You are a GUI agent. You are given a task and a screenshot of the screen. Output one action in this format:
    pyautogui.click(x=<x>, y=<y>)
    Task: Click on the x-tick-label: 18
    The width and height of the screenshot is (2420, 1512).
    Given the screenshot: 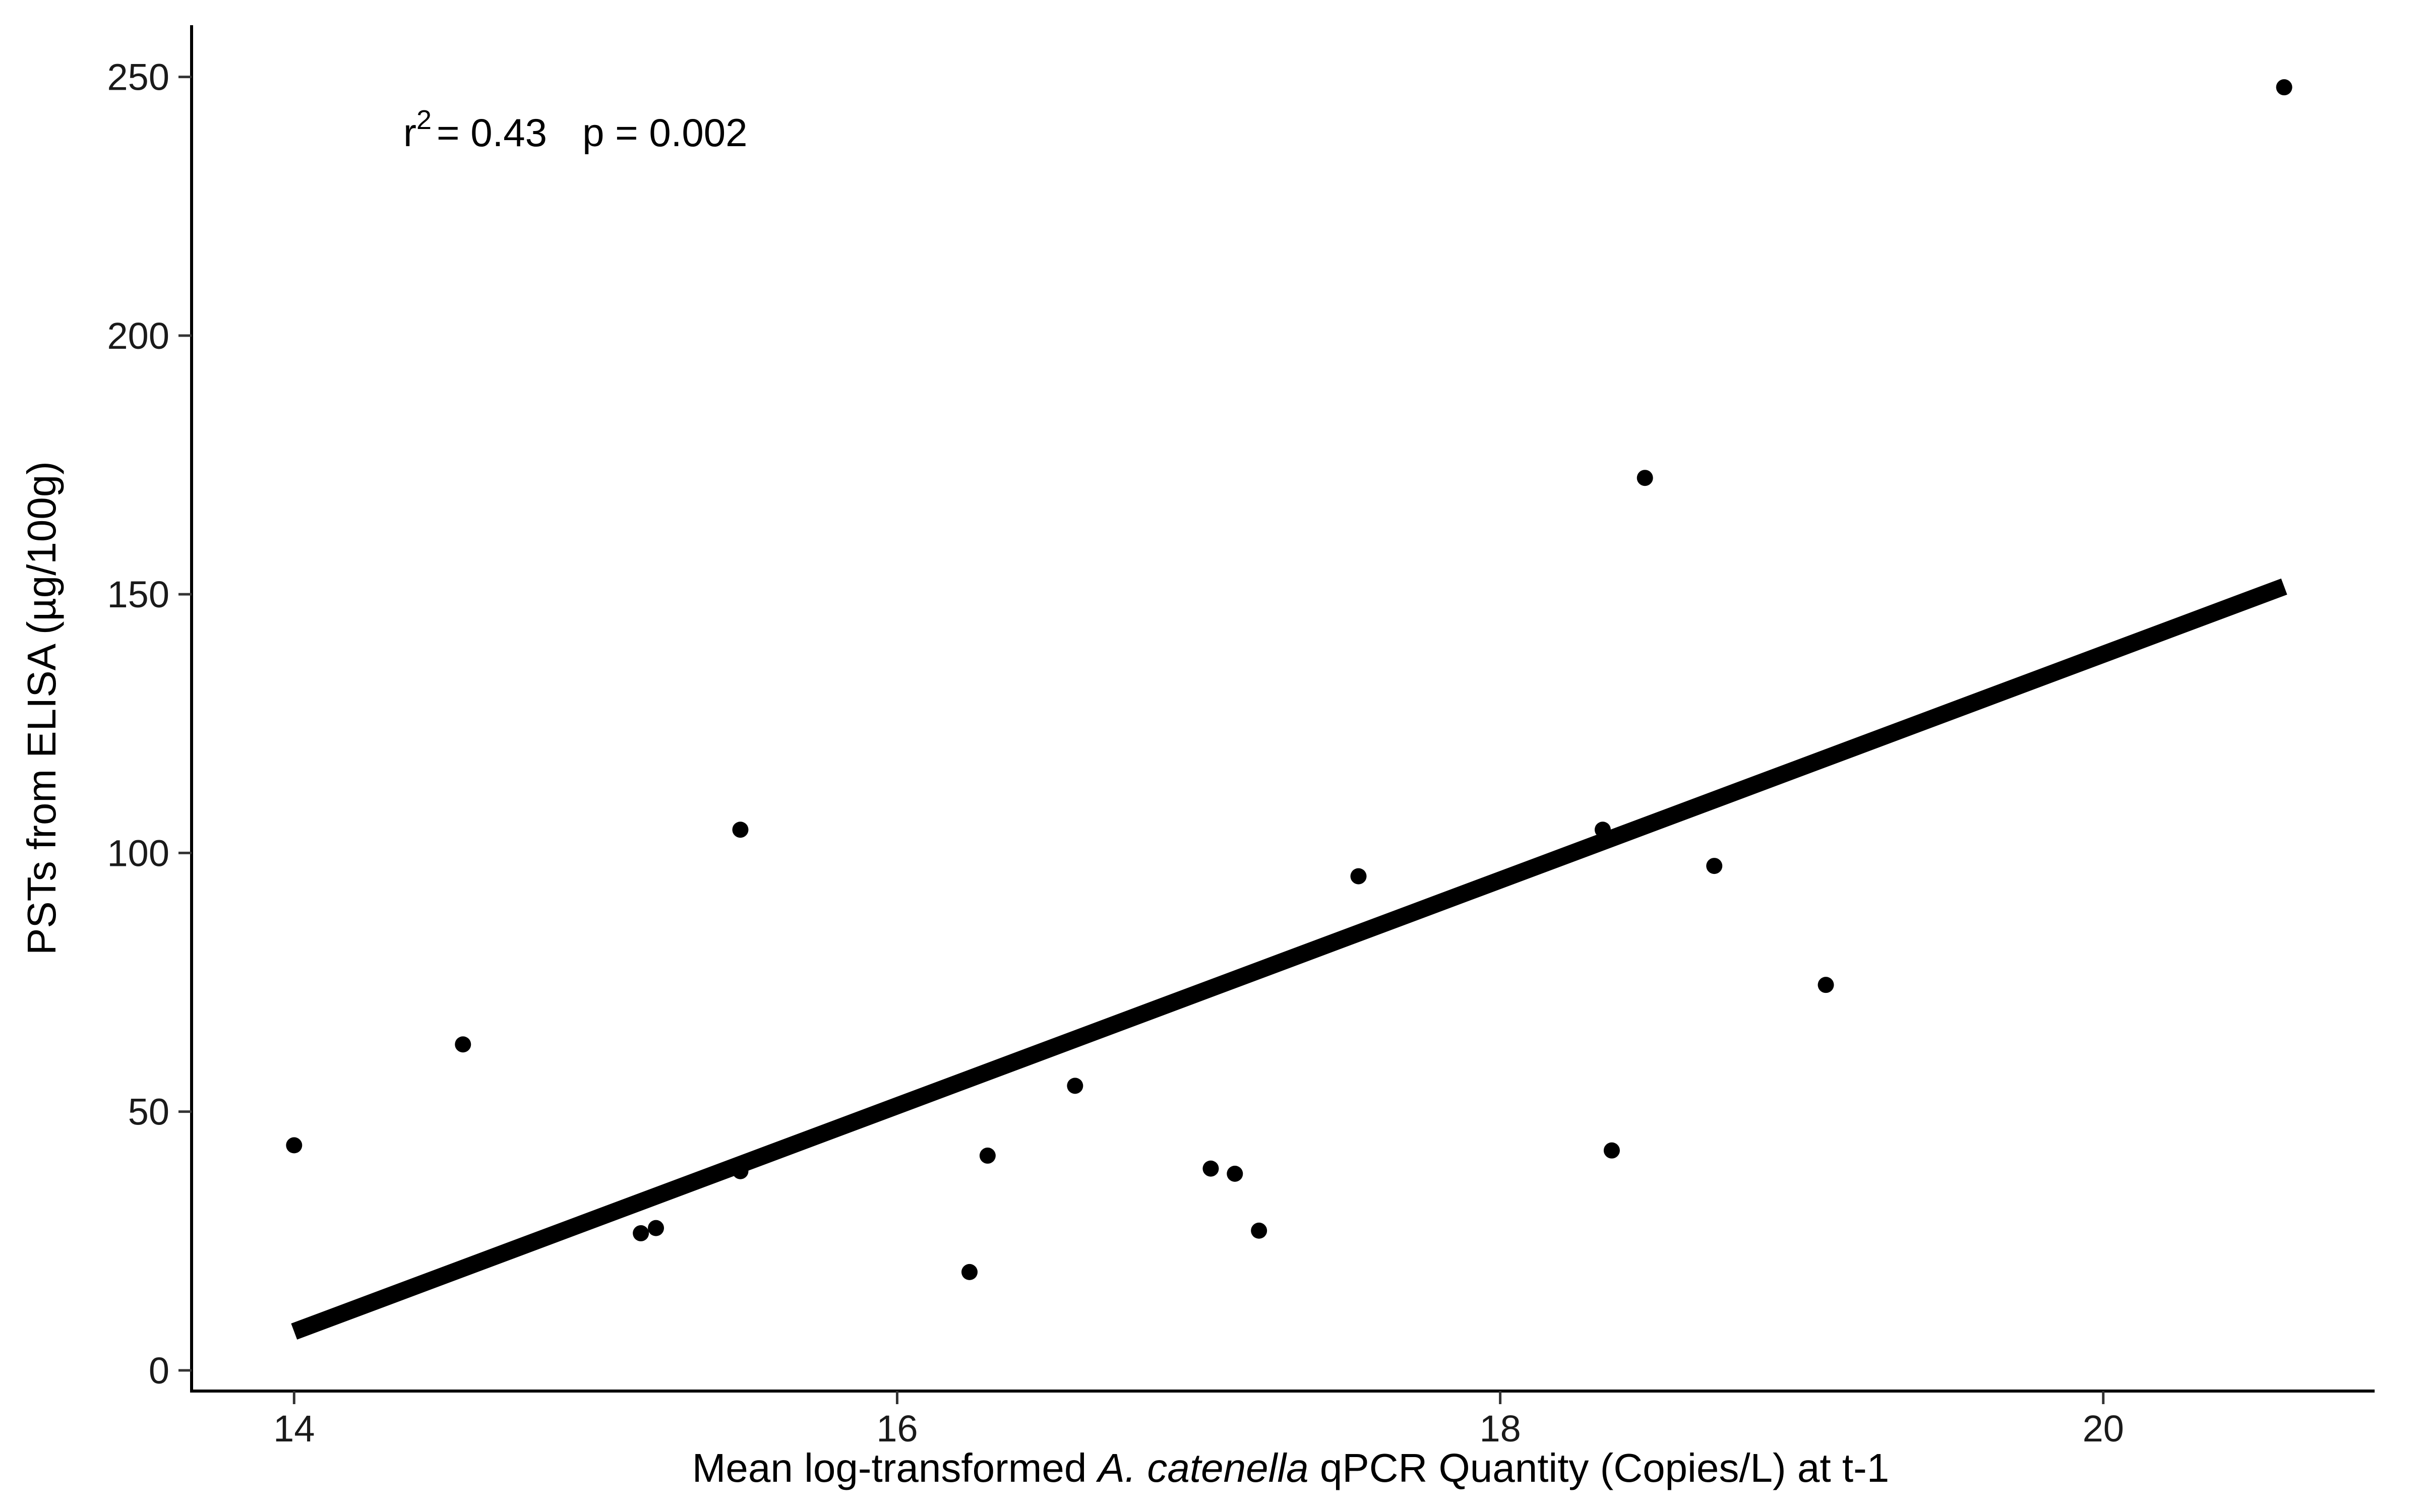 What is the action you would take?
    pyautogui.click(x=1500, y=1429)
    